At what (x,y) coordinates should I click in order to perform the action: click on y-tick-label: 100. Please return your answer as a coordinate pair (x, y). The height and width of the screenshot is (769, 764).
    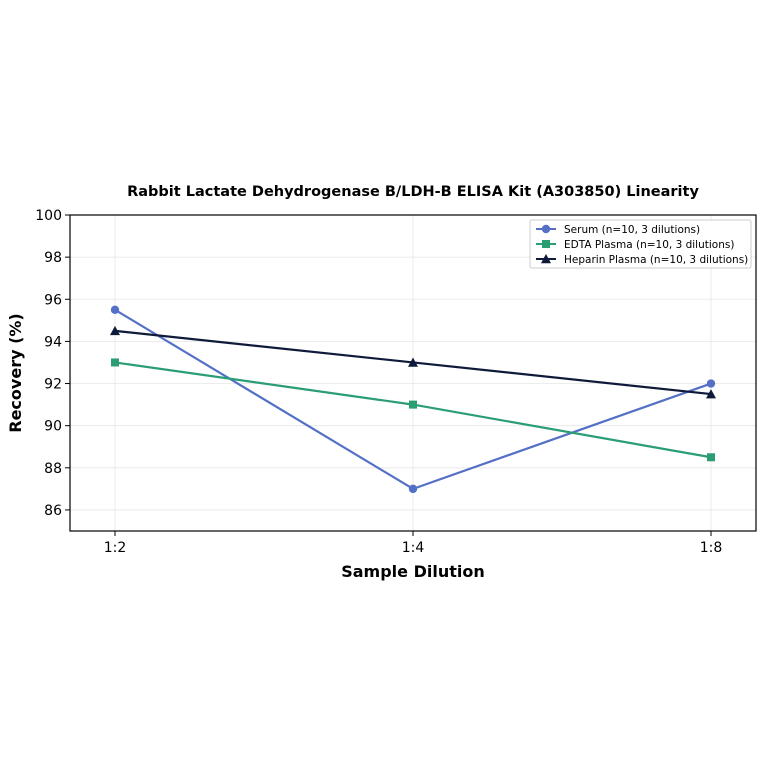
    Looking at the image, I should click on (48, 216).